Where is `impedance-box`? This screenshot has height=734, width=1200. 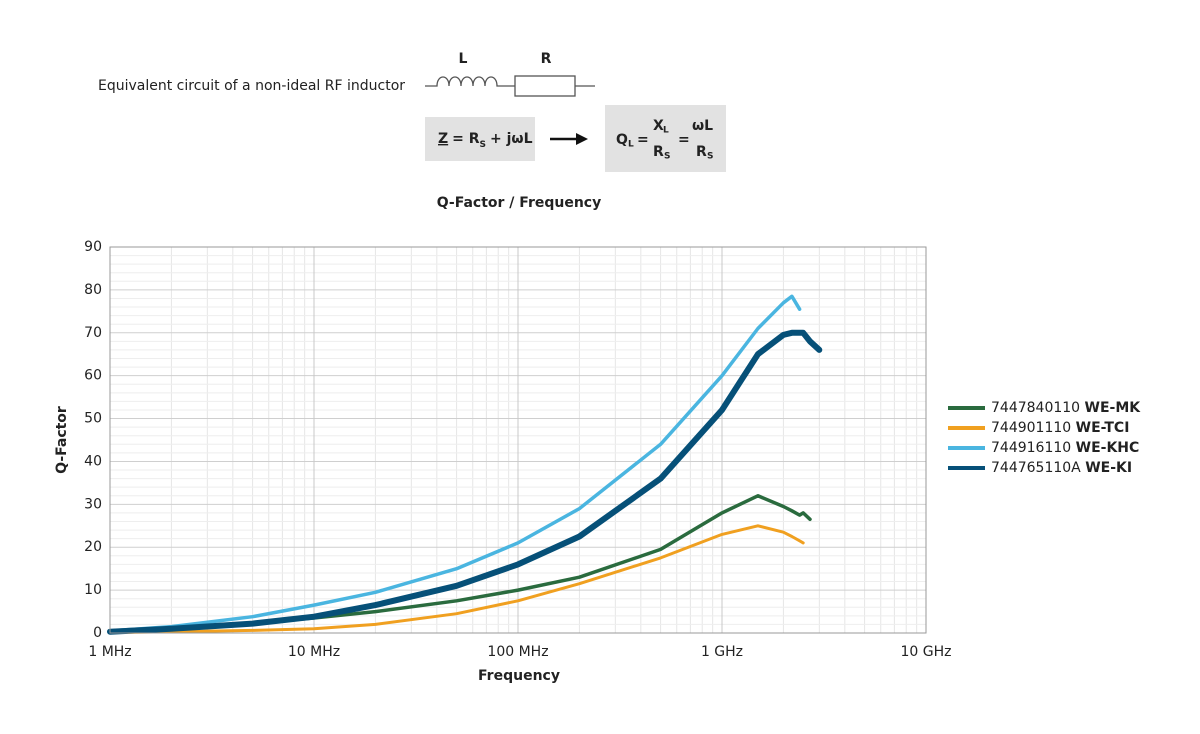
impedance-box is located at coordinates (480, 139).